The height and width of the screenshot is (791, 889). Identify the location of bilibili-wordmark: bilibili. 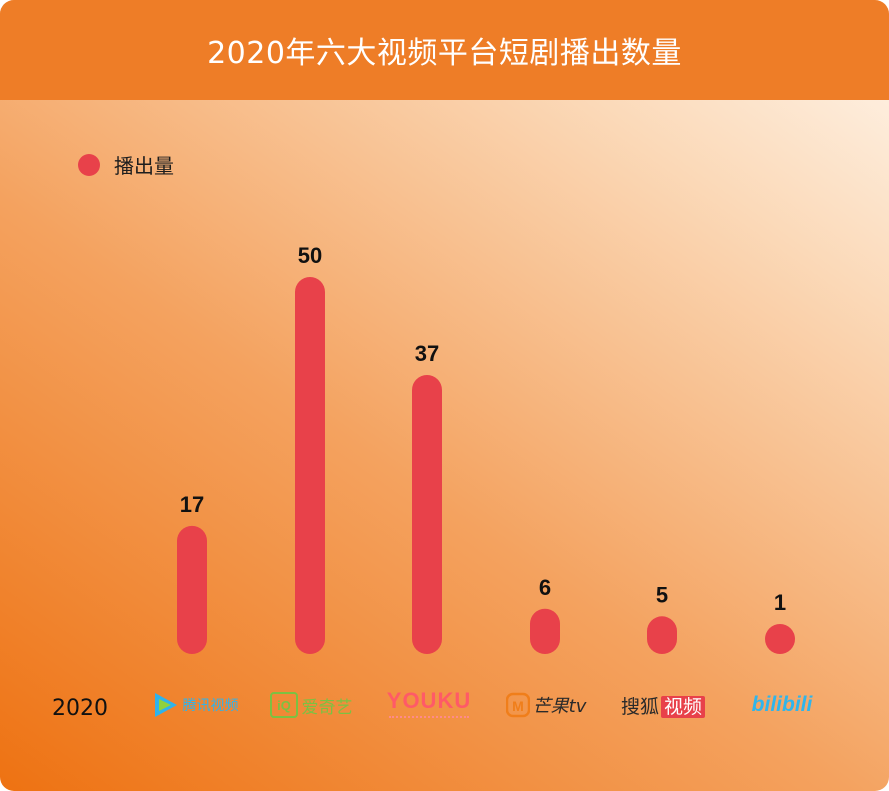
(782, 704).